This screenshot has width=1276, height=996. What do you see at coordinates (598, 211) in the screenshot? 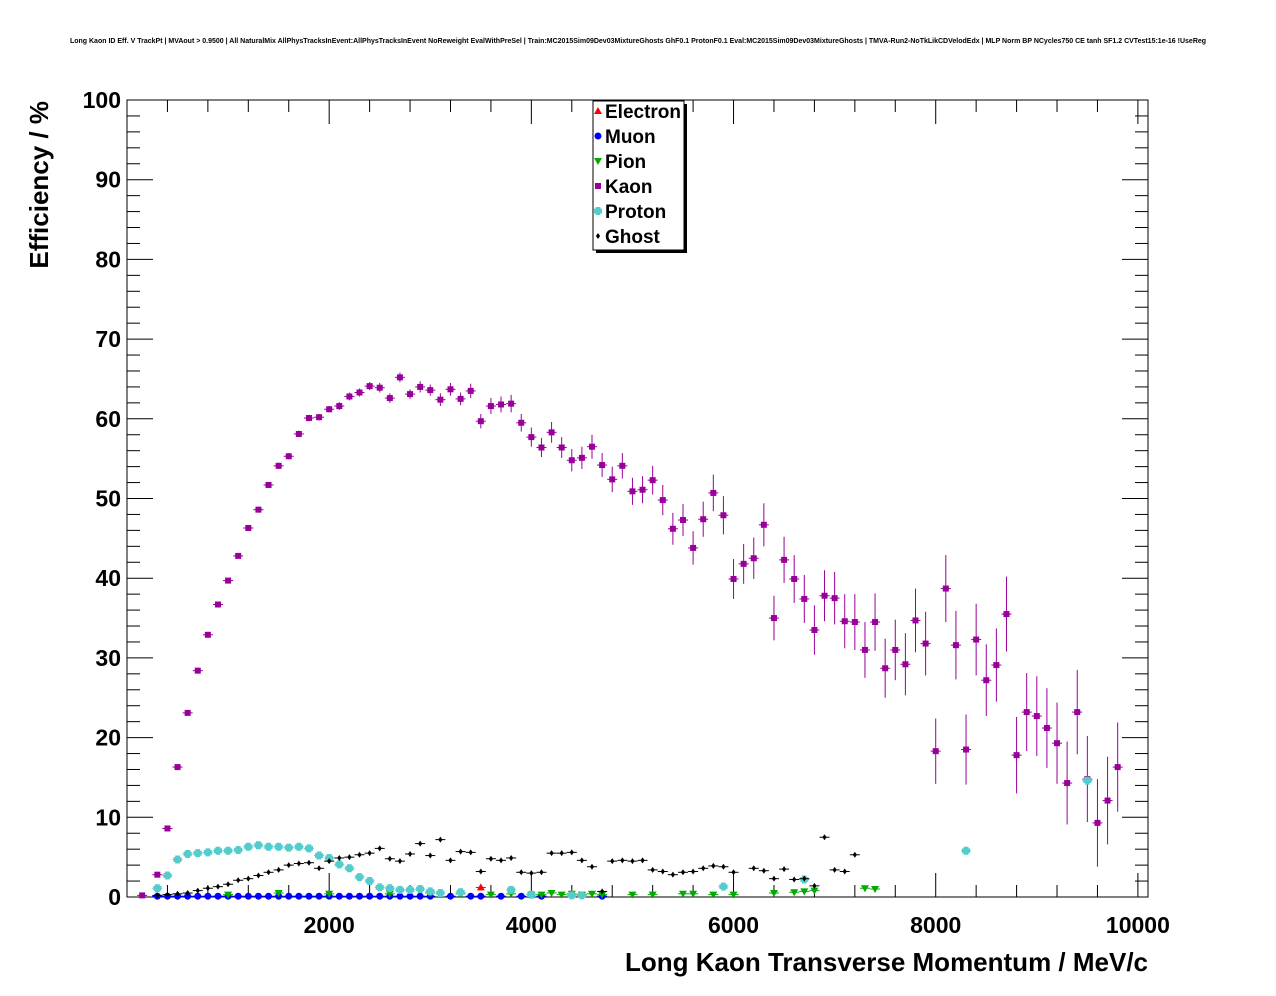
I see `legend-marker-proton` at bounding box center [598, 211].